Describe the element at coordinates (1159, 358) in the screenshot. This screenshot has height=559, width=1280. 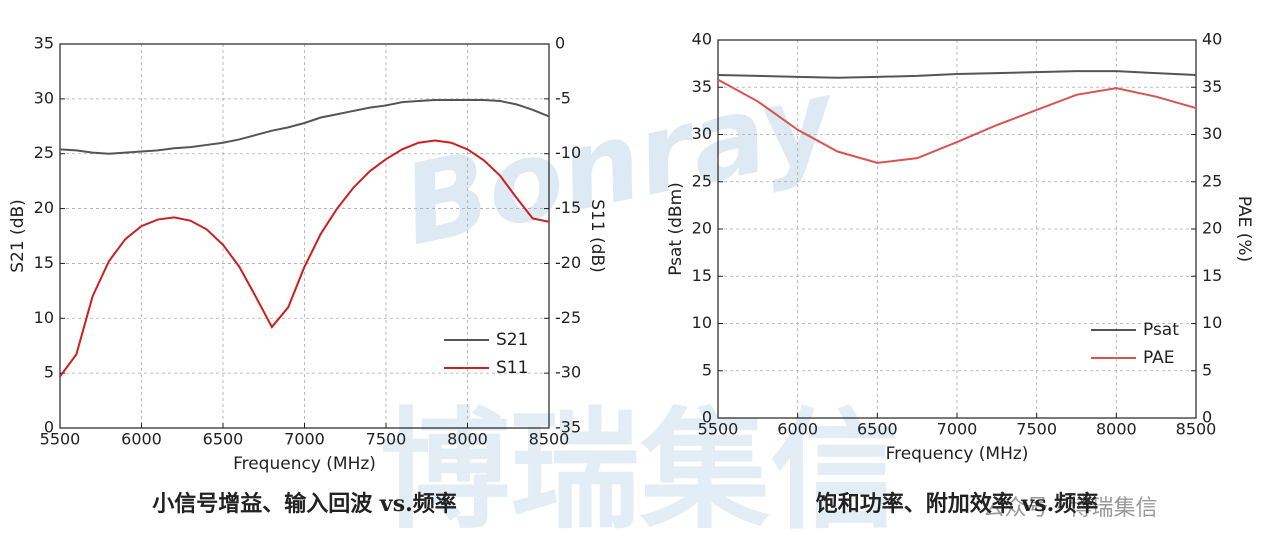
I see `legend-label: PAE` at that location.